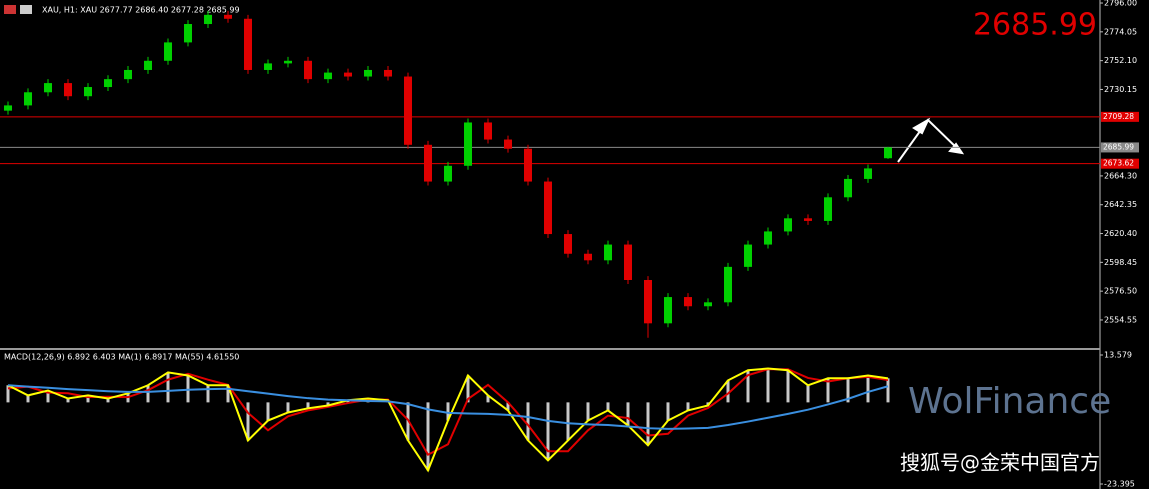 The width and height of the screenshot is (1149, 489). I want to click on y-tick-label: 2554.55, so click(1120, 319).